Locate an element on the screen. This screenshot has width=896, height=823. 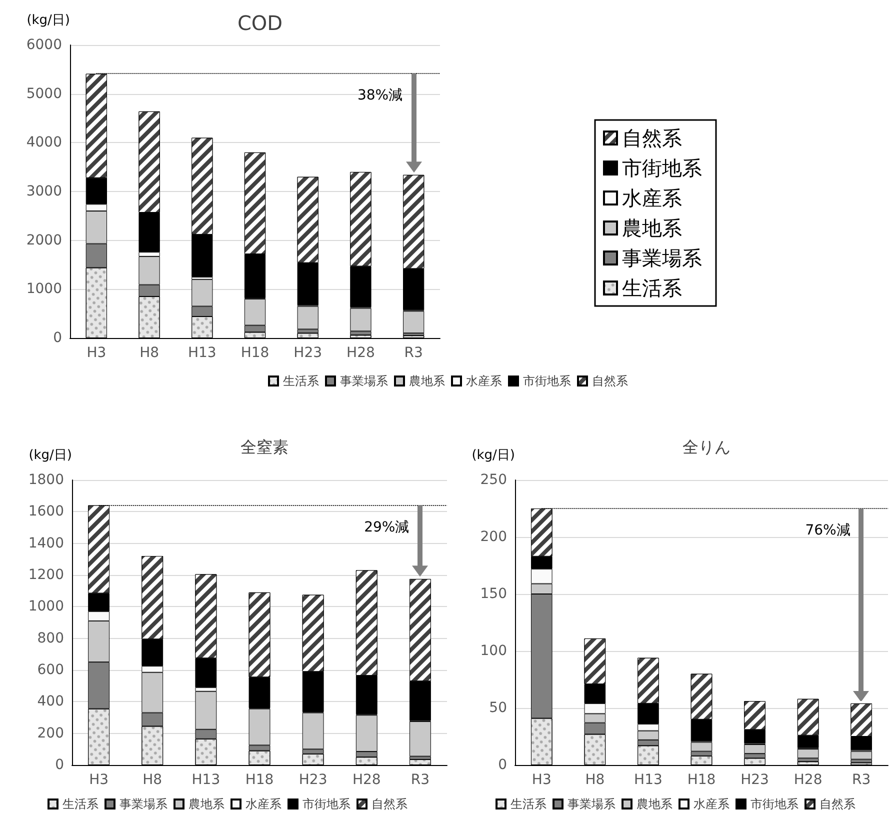
y-tick-label: 400 is located at coordinates (50, 702).